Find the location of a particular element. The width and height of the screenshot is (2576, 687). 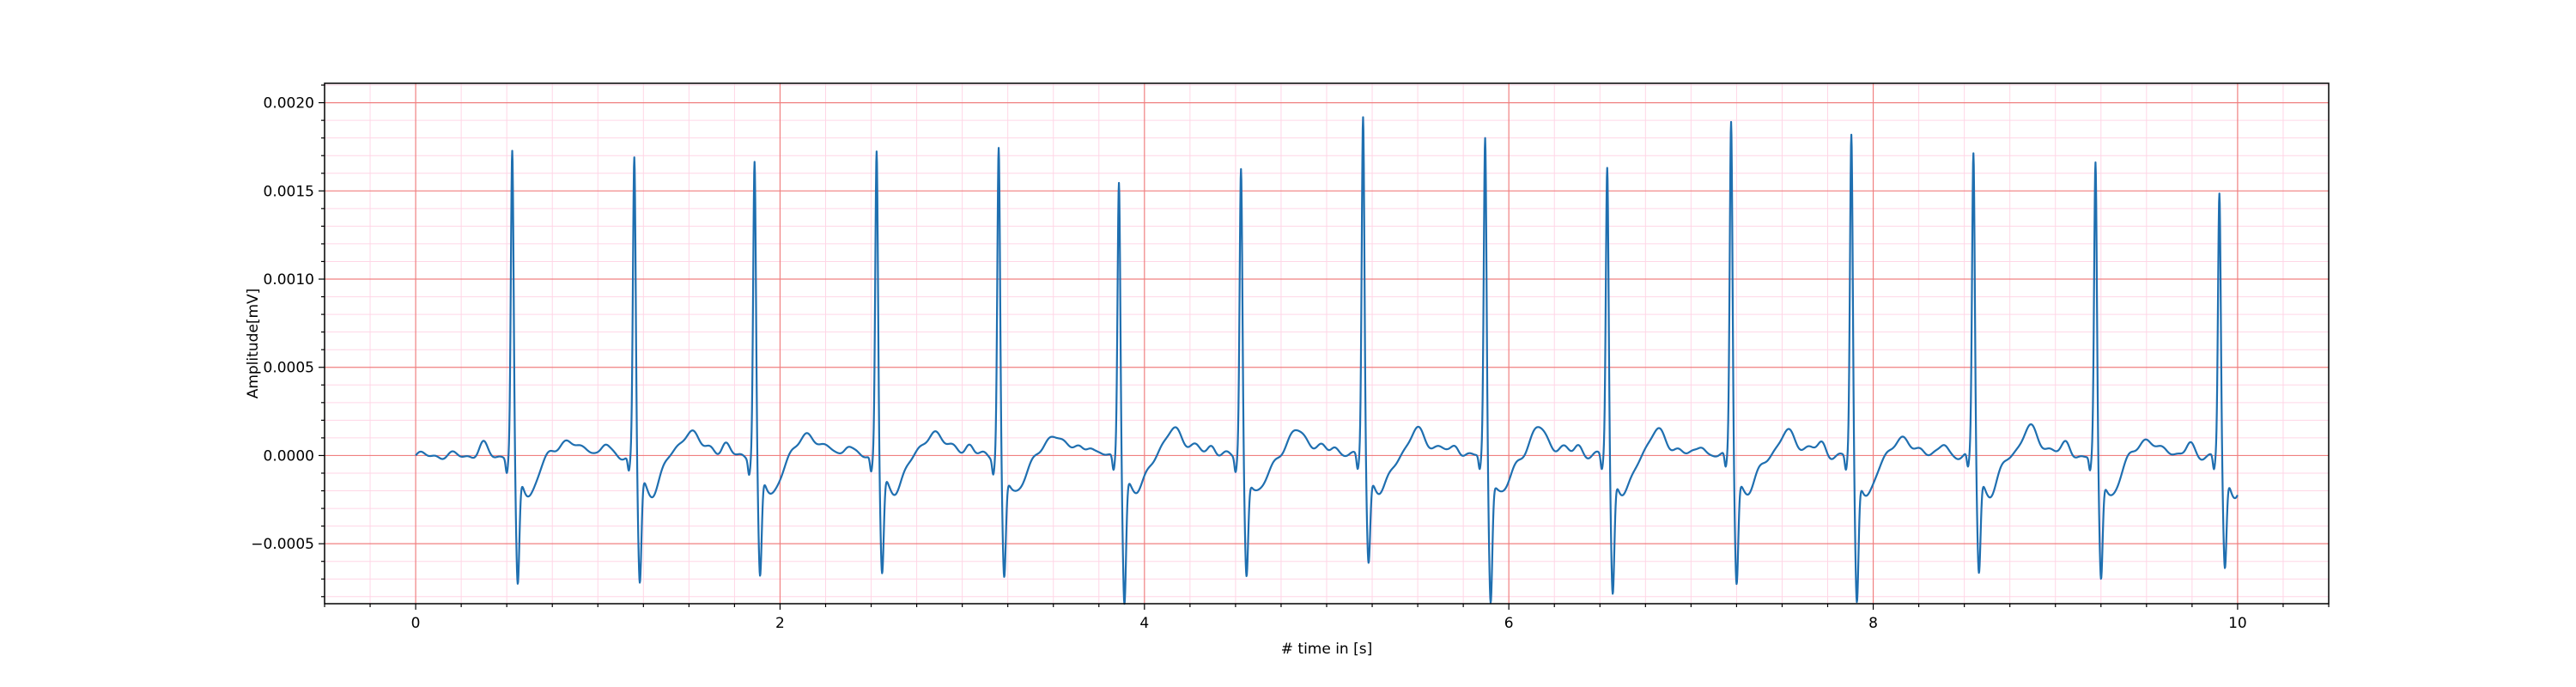

x-tick-label: 6 is located at coordinates (1509, 623).